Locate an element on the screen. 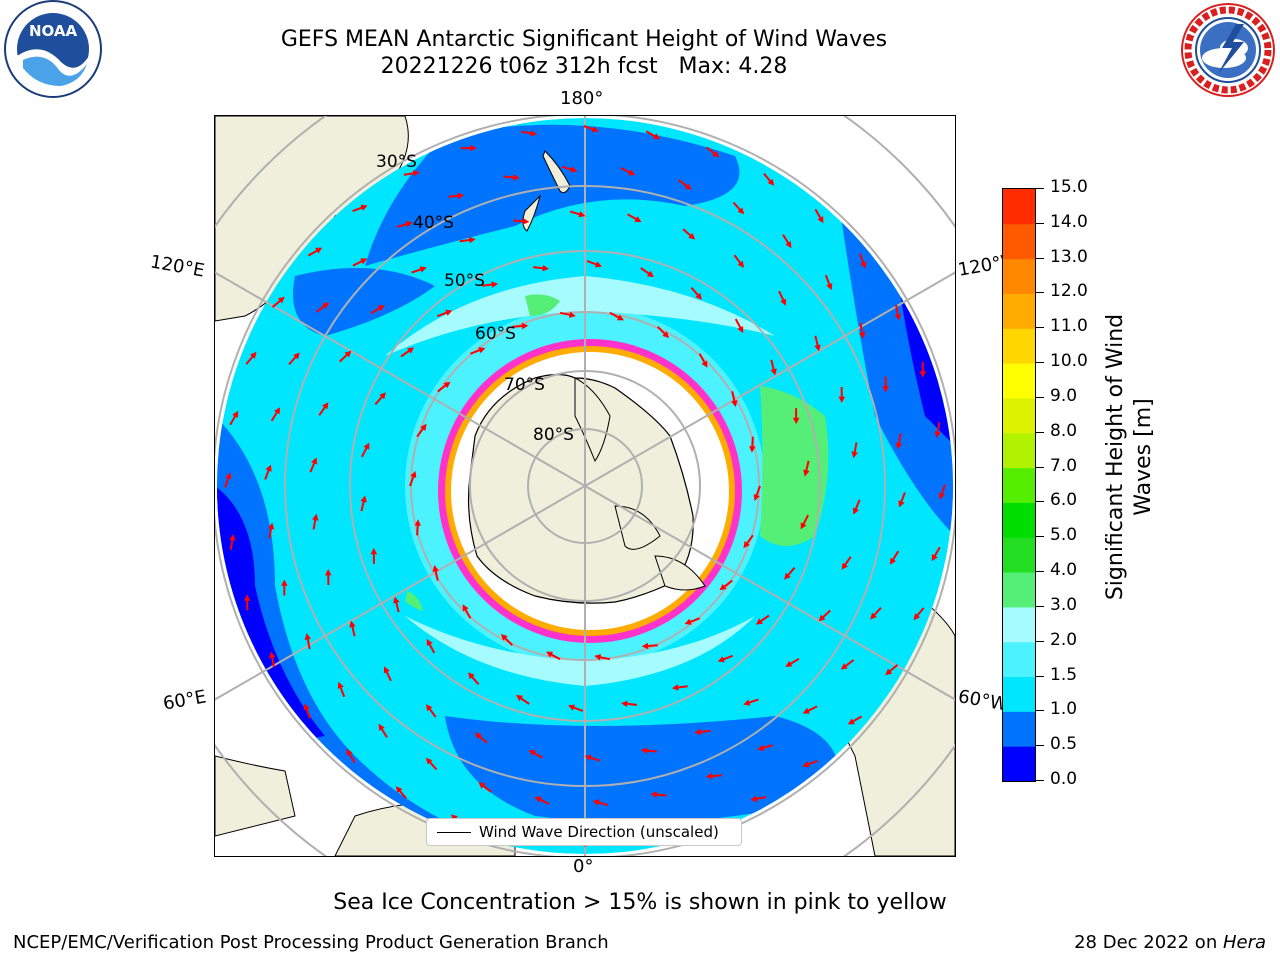  colorbar-tick-label: 4.0 is located at coordinates (1064, 570).